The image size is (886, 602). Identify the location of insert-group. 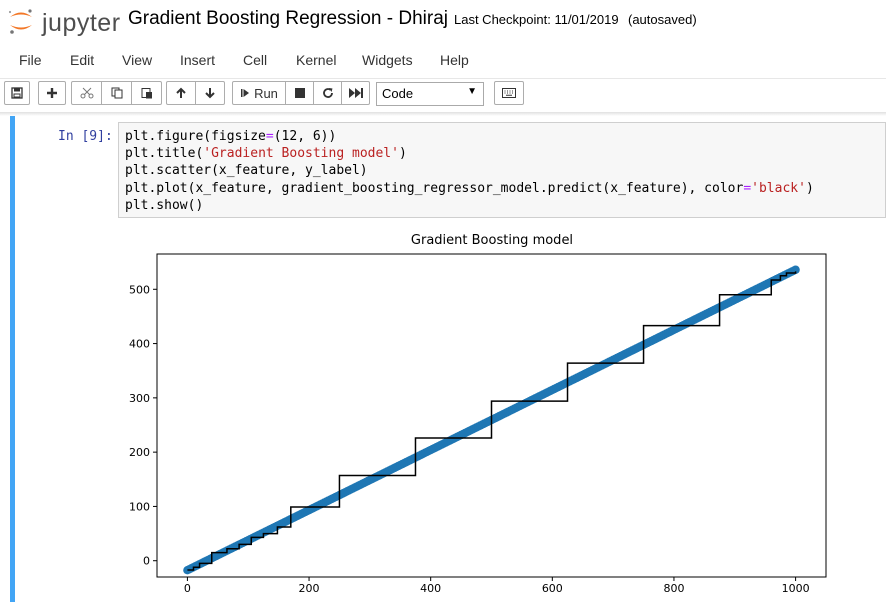
(52, 93).